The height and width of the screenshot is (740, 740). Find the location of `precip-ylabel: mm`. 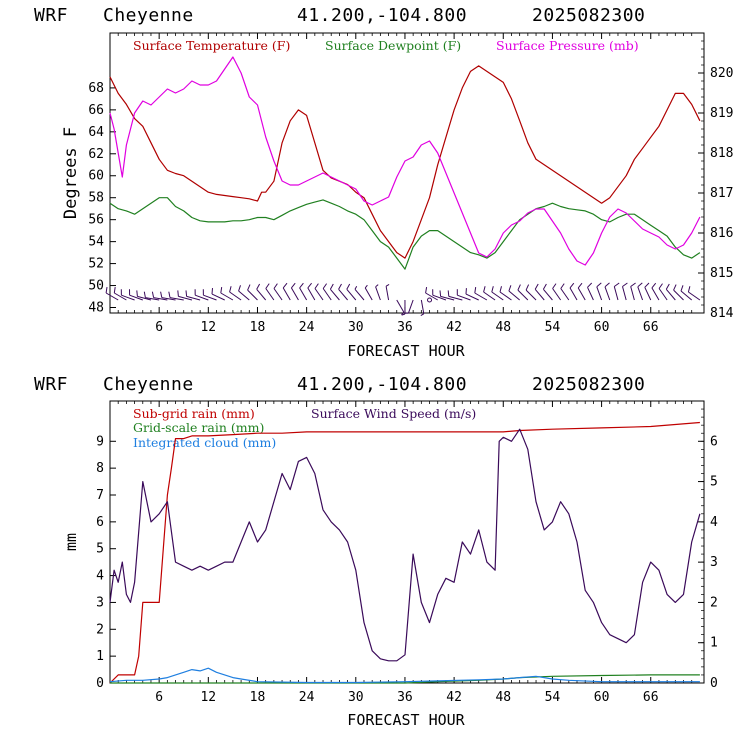

precip-ylabel: mm is located at coordinates (71, 542).